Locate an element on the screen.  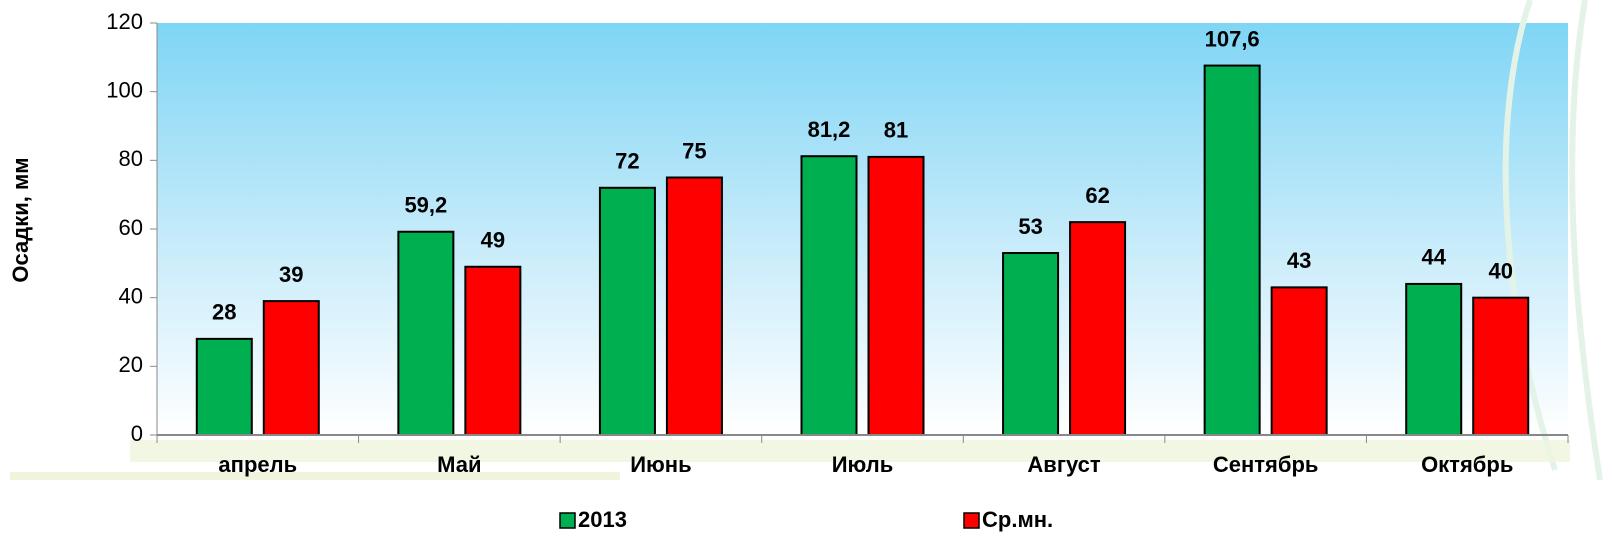
y-tick-label: 20 is located at coordinates (131, 364).